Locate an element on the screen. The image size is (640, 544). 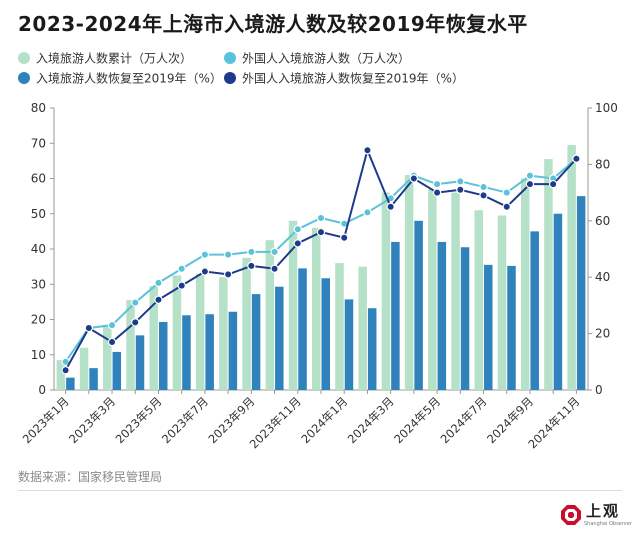
right-axis-tick-label: 60 is located at coordinates (602, 221).